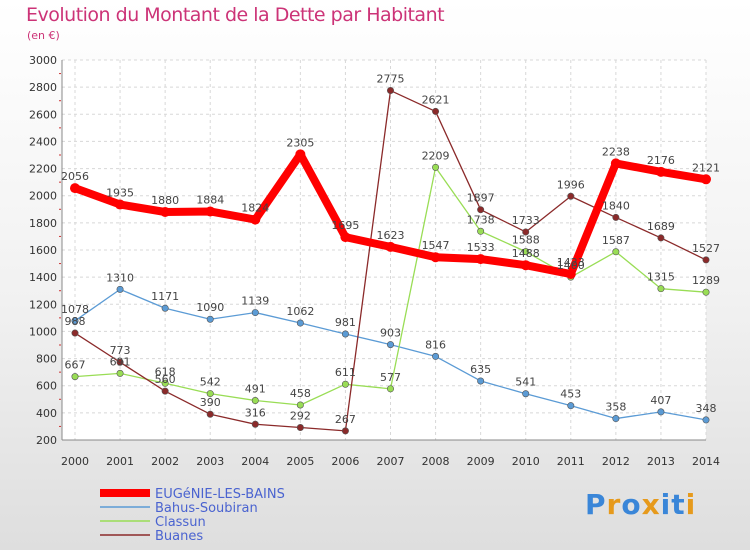 This screenshot has height=550, width=750. I want to click on data-label: 1527, so click(706, 248).